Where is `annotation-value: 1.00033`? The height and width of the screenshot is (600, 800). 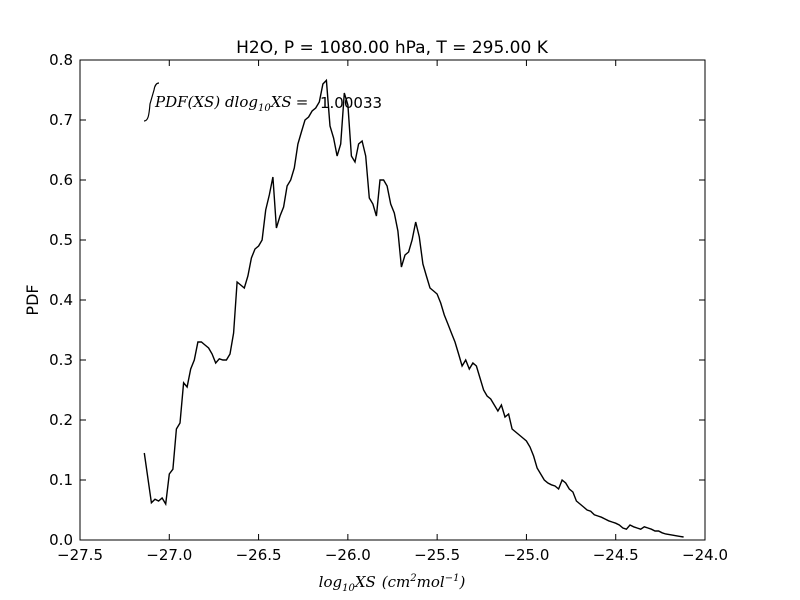
annotation-value: 1.00033 is located at coordinates (351, 103).